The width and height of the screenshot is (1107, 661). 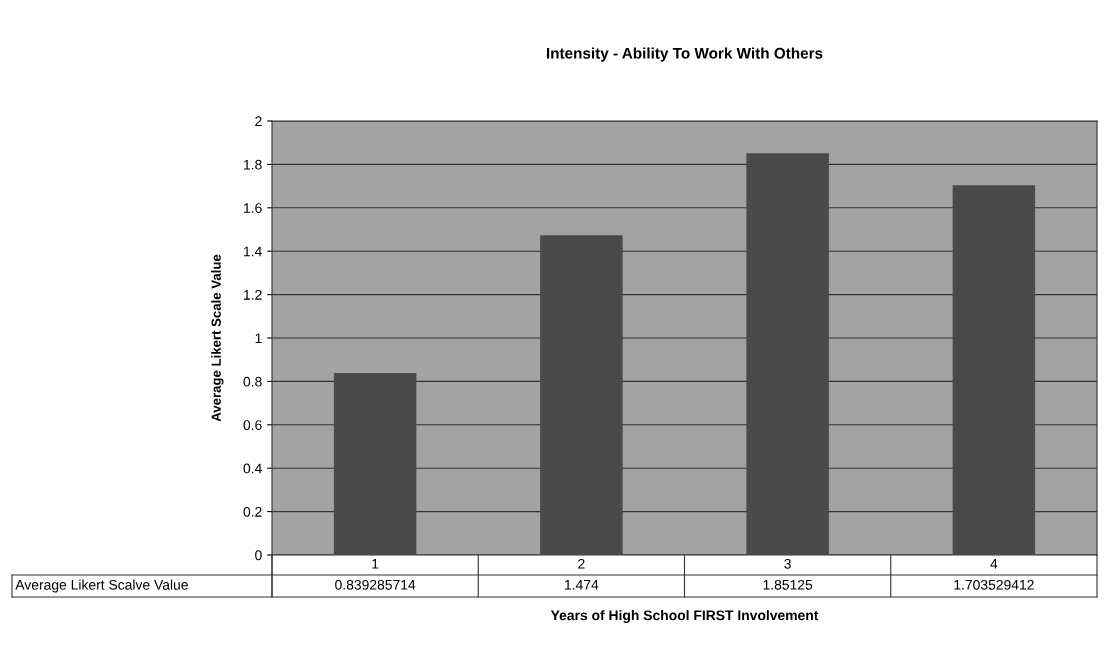 I want to click on x-tick-label: 1, so click(x=375, y=564).